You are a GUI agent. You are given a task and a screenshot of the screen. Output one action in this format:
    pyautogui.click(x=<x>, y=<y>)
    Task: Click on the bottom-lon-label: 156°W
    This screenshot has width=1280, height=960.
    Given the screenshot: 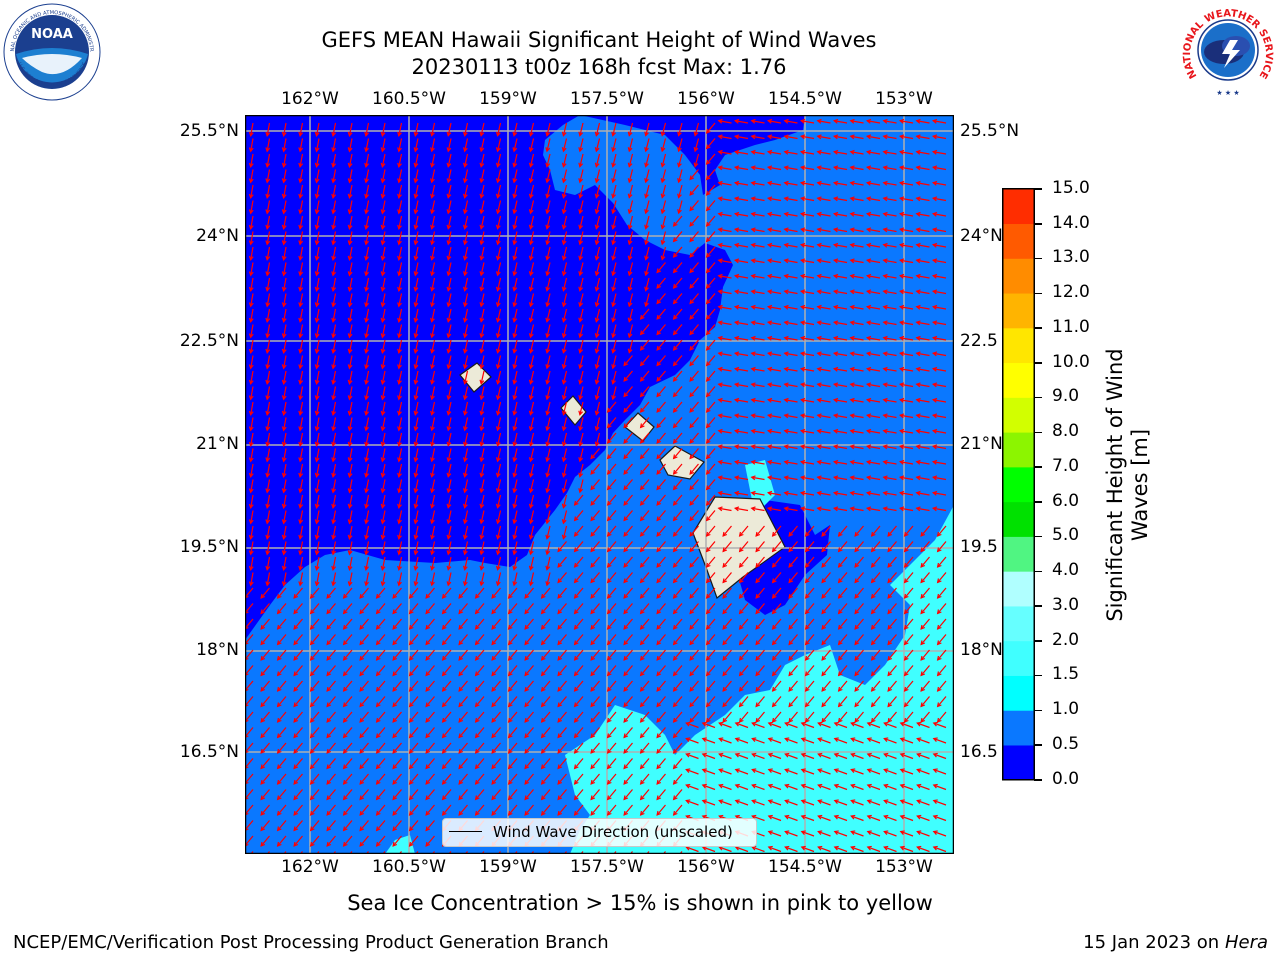 What is the action you would take?
    pyautogui.click(x=706, y=867)
    